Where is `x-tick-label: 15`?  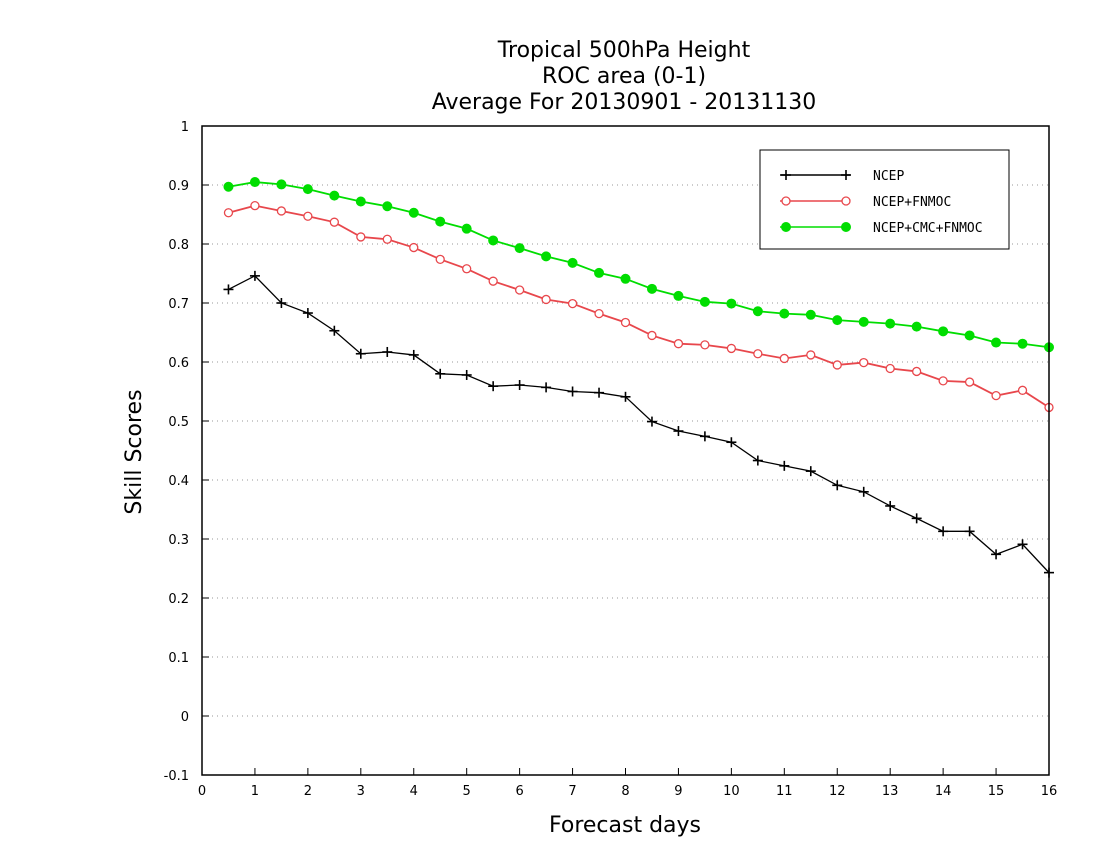 x-tick-label: 15 is located at coordinates (996, 791).